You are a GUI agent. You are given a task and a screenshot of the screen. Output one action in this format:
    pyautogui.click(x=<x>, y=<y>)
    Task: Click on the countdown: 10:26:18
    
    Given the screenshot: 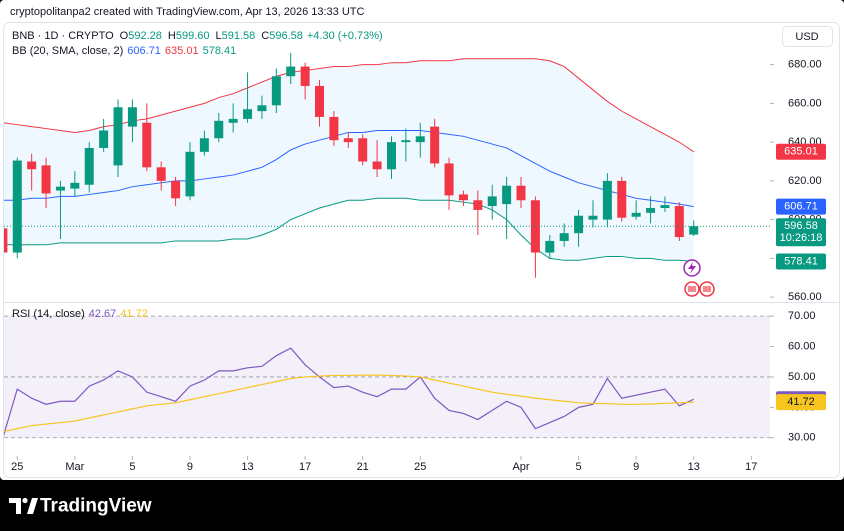 What is the action you would take?
    pyautogui.click(x=801, y=238)
    